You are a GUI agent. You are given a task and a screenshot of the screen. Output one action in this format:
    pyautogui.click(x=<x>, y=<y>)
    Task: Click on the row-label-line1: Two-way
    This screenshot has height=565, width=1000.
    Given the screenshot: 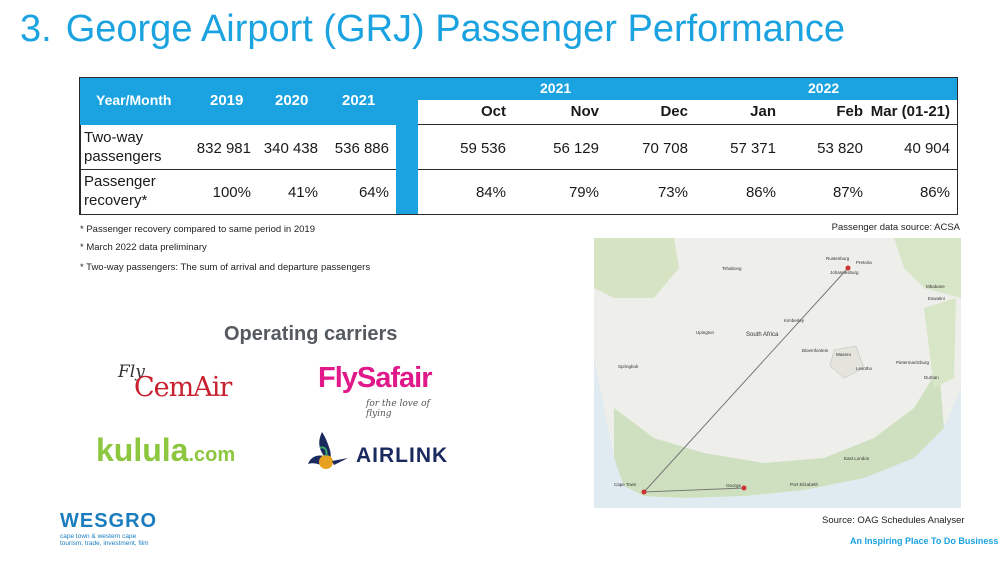 What is the action you would take?
    pyautogui.click(x=114, y=137)
    